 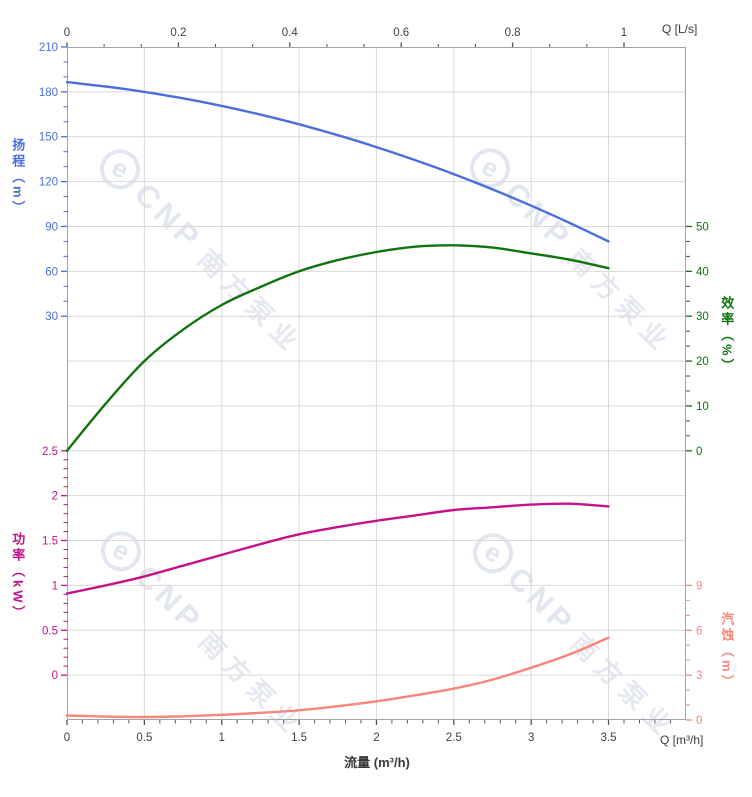 I want to click on efficiency-axis: 50 40 30 20 10 0, so click(x=697, y=339).